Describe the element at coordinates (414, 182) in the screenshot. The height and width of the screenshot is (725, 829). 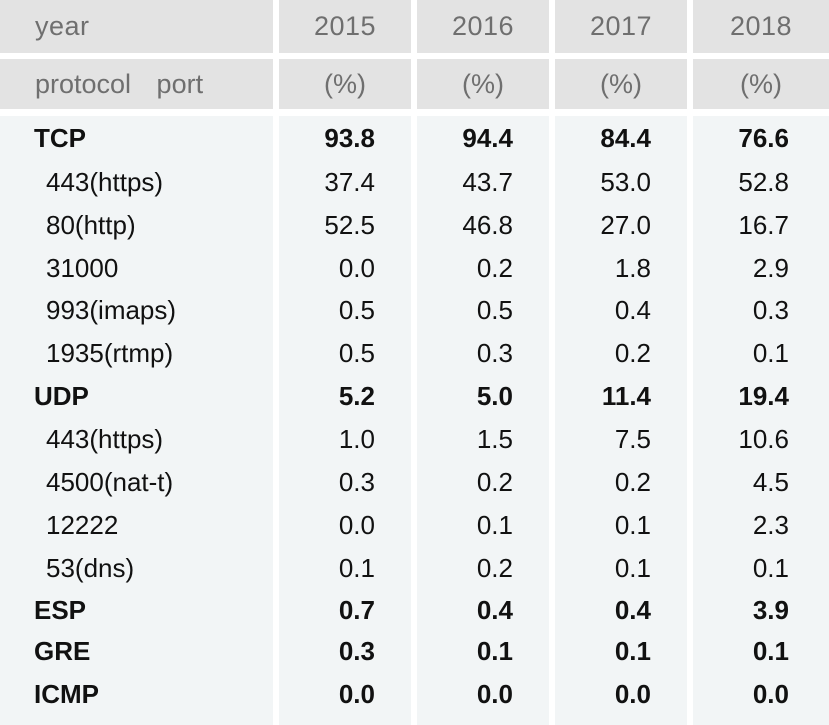
I see `table-row: 443(https) 37.4 43.7 53.0 52.8` at that location.